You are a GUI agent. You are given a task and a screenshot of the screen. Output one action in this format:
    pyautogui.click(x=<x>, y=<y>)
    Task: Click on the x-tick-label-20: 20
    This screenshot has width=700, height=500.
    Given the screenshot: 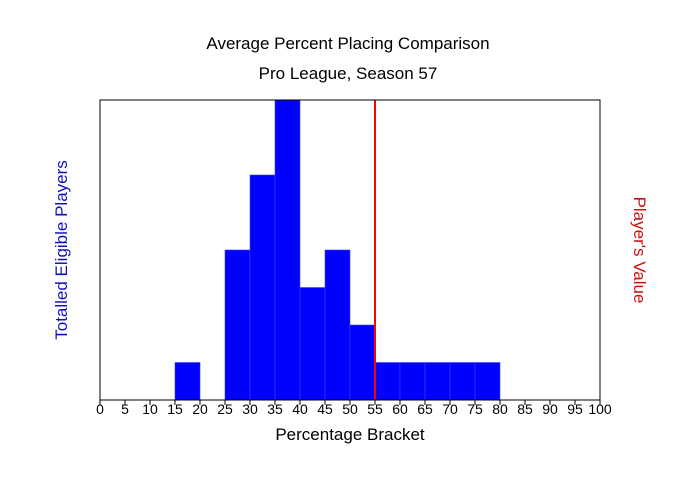 What is the action you would take?
    pyautogui.click(x=200, y=409)
    